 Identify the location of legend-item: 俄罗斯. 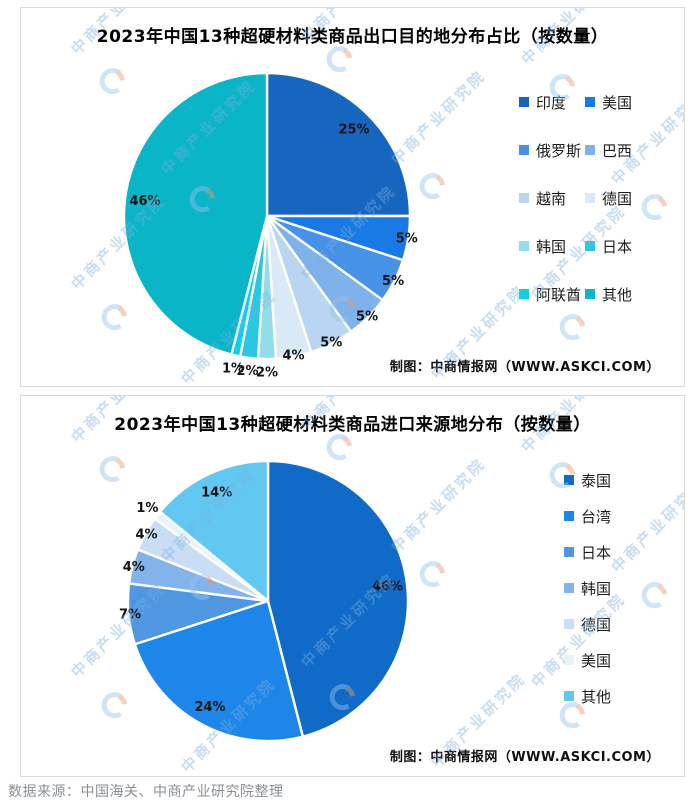
(552, 150).